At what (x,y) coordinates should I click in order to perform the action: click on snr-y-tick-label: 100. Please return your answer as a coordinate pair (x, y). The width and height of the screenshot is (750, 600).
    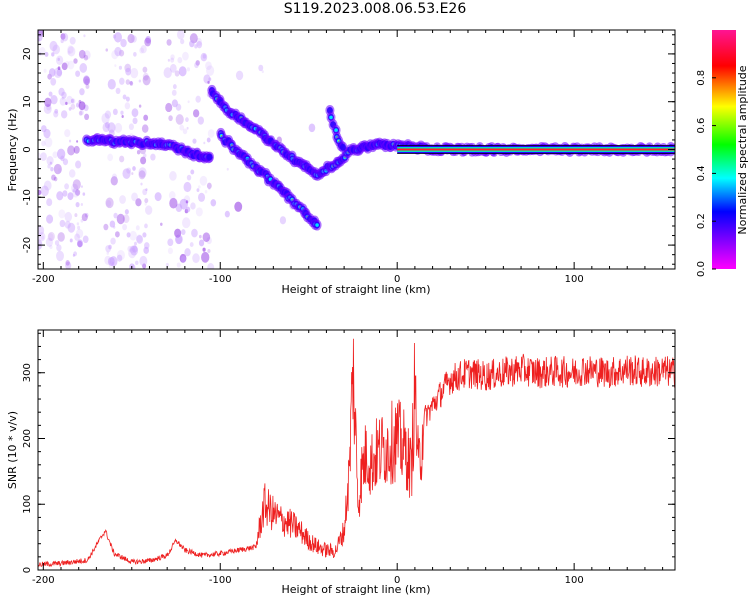
    Looking at the image, I should click on (27, 504).